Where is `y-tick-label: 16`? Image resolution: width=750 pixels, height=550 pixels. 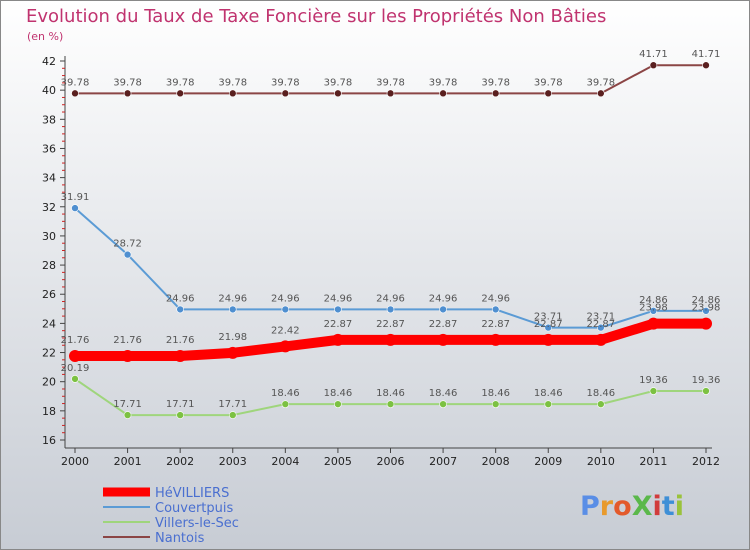
y-tick-label: 16 is located at coordinates (49, 440).